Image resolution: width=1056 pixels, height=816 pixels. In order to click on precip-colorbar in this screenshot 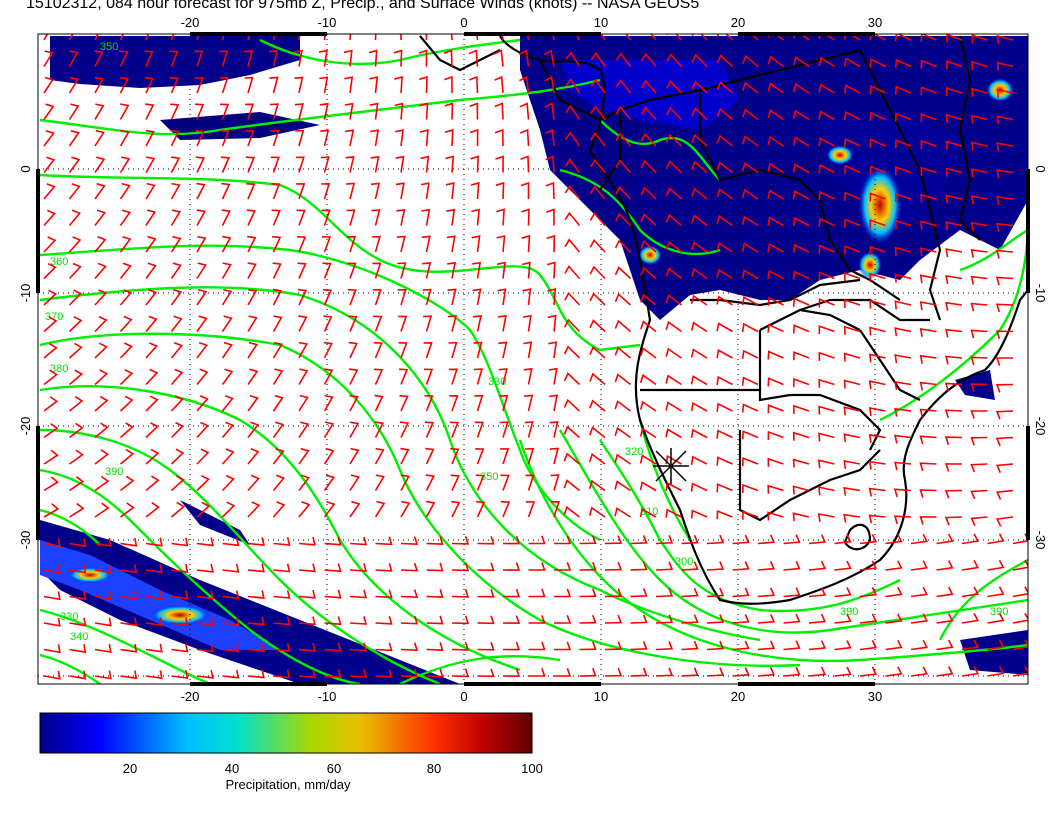, I will do `click(286, 733)`.